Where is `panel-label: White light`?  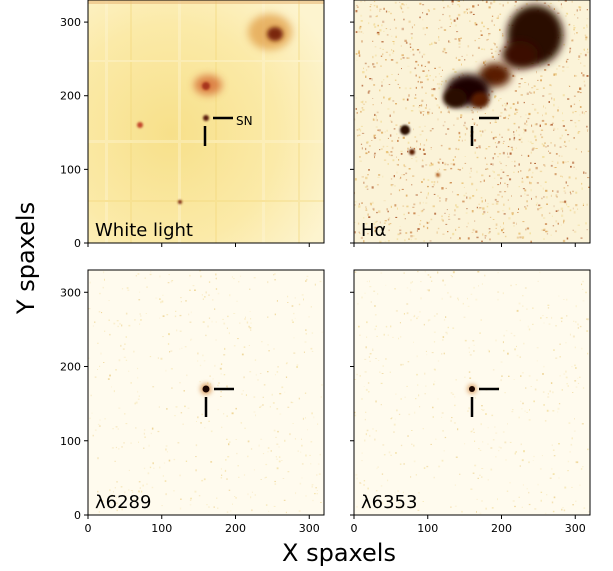
panel-label: White light is located at coordinates (144, 230).